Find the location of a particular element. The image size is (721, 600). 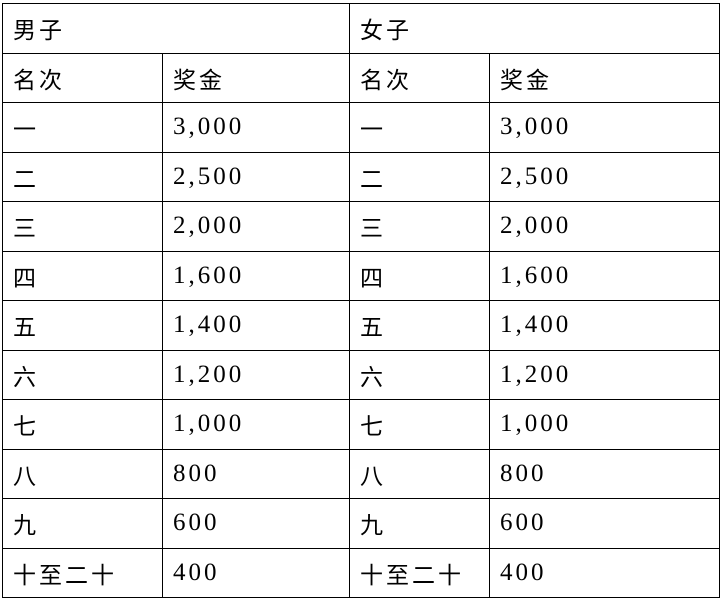

table-row: 九 600 九 600 is located at coordinates (361, 523).